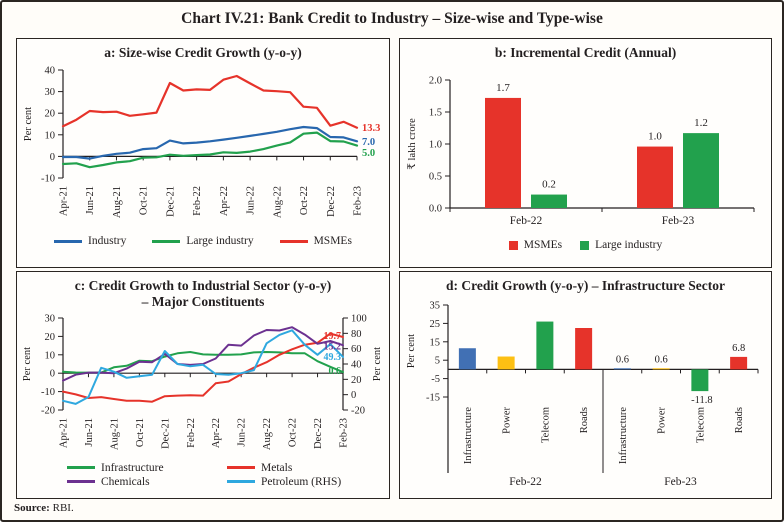  I want to click on bar-value-label: 1.7, so click(503, 88).